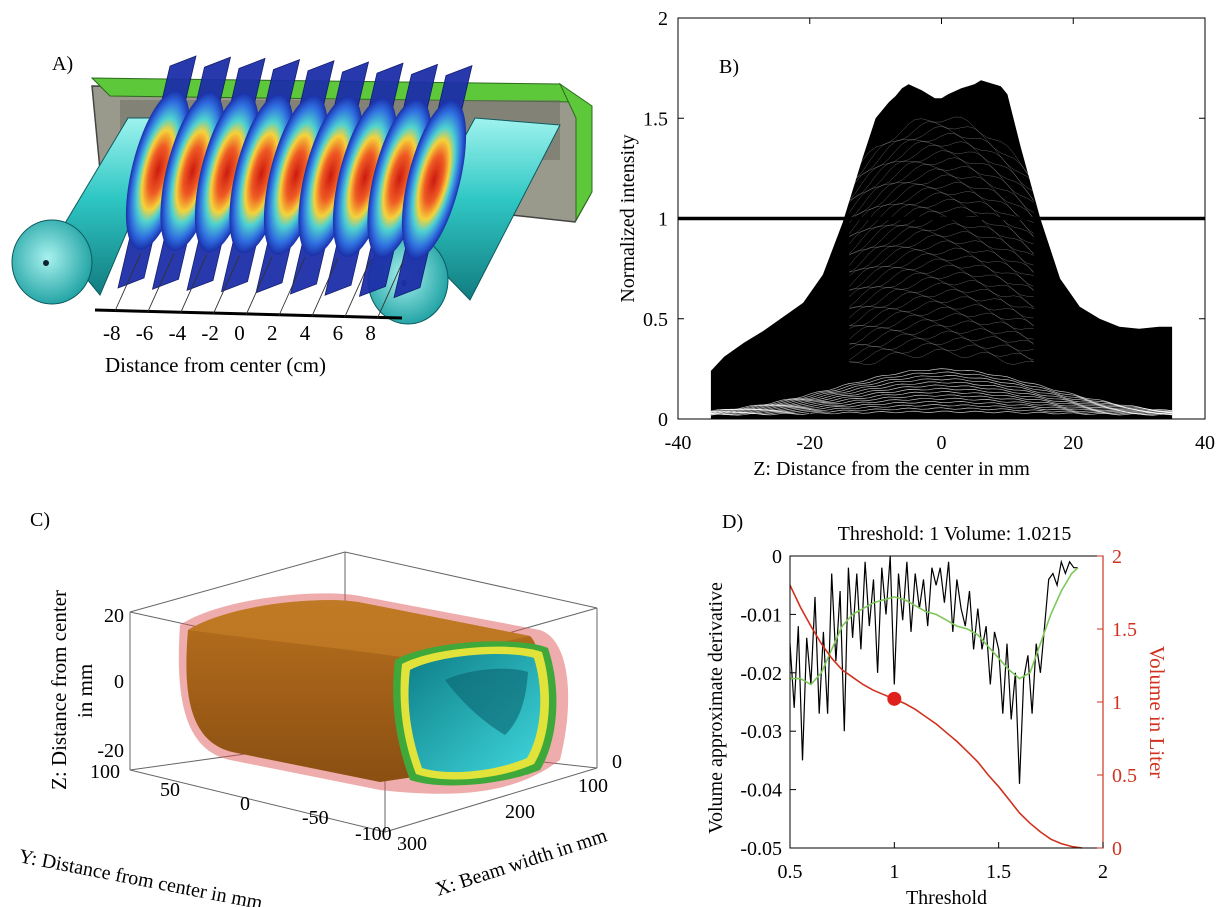  What do you see at coordinates (998, 872) in the screenshot?
I see `x-tick-label: 1.5` at bounding box center [998, 872].